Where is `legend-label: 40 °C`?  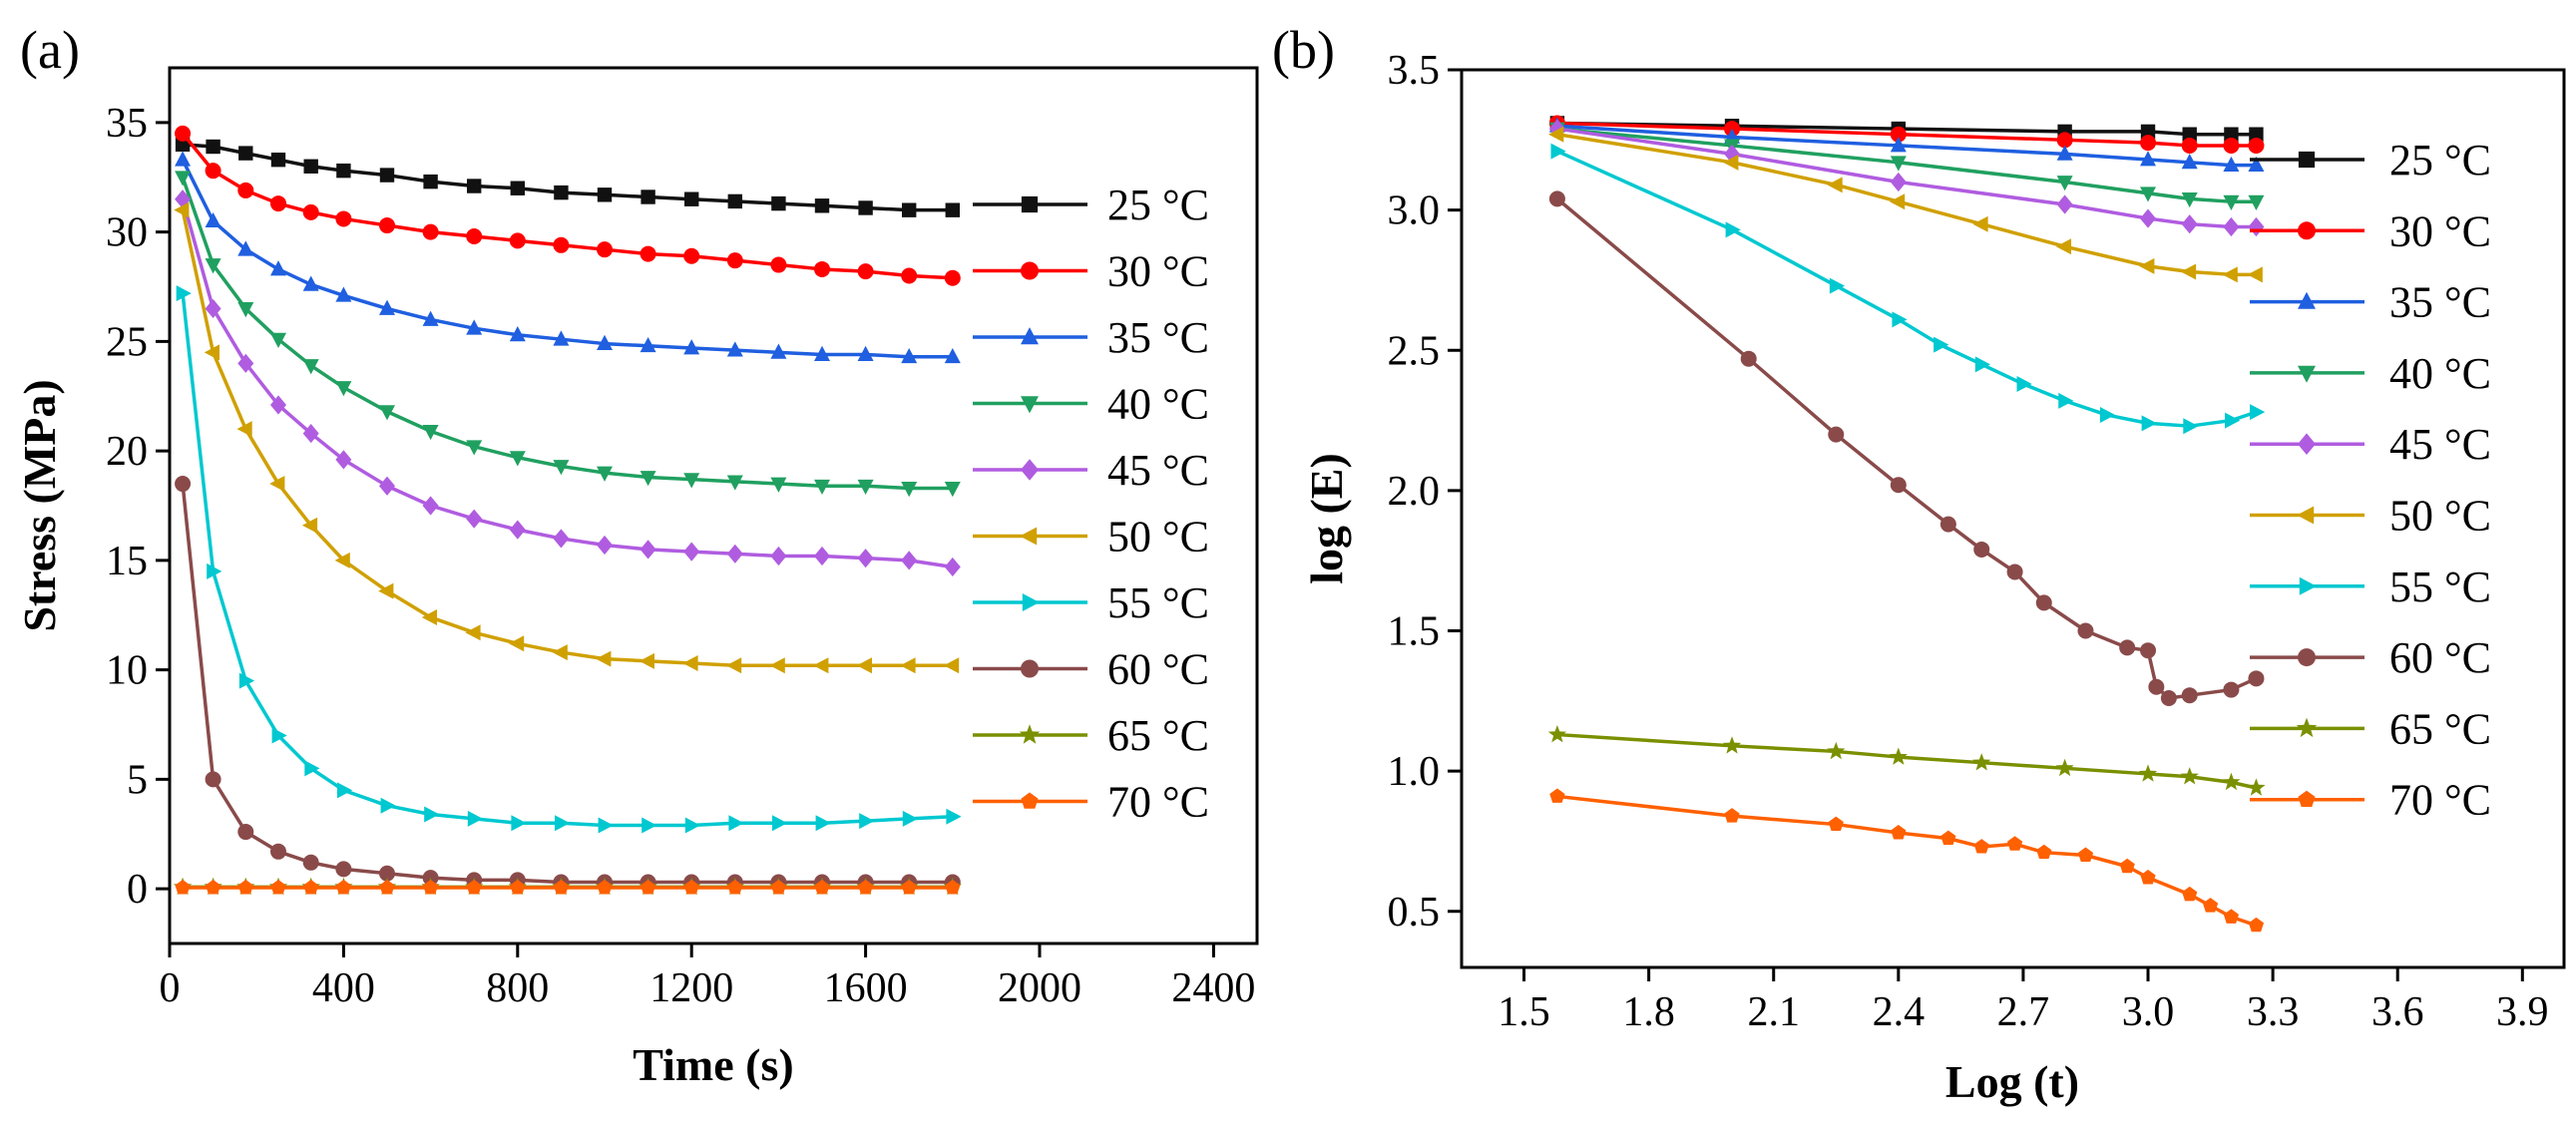 legend-label: 40 °C is located at coordinates (1158, 404).